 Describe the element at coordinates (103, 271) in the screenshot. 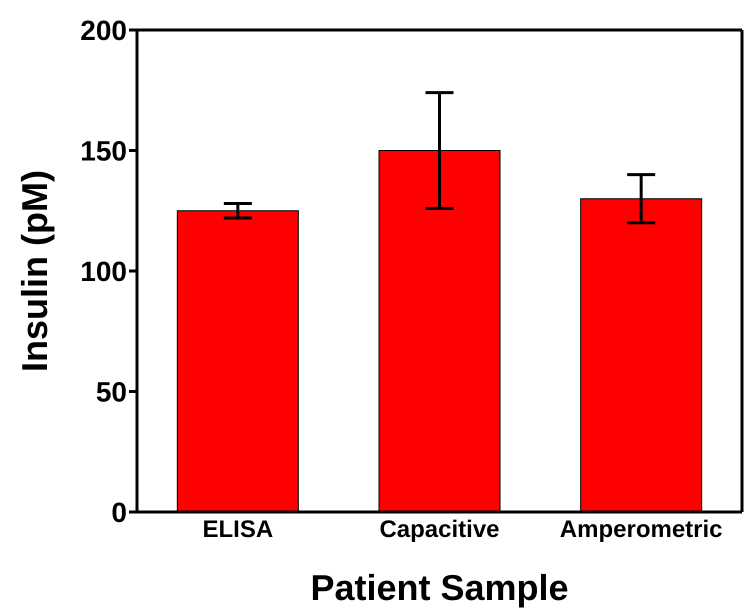

I see `y-tick-label: 100` at that location.